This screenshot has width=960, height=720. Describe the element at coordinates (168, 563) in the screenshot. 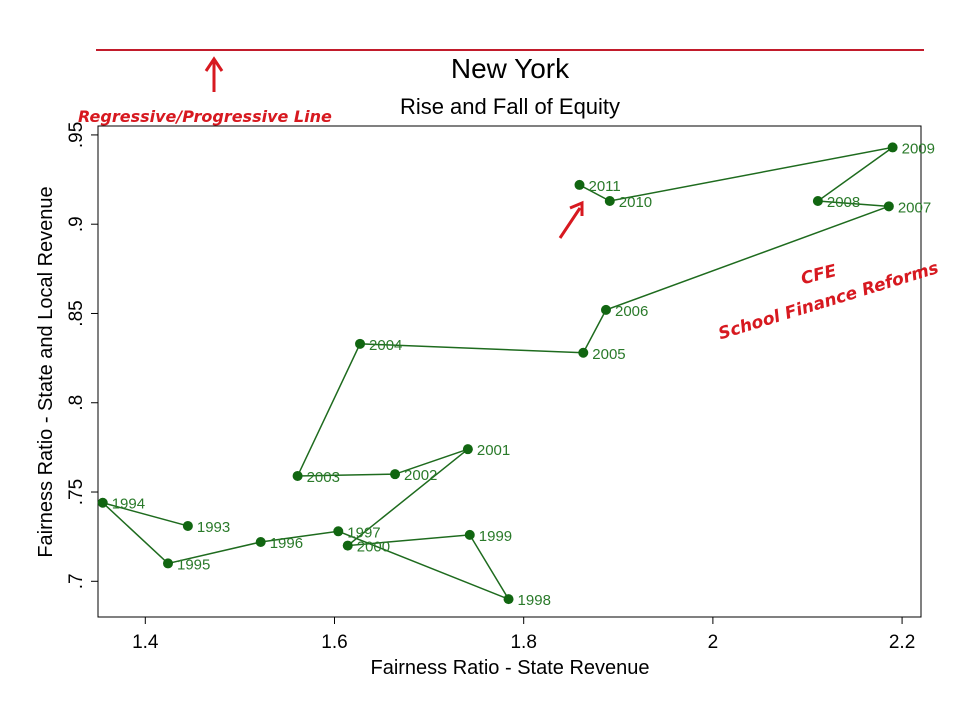

I see `data-point-1995` at that location.